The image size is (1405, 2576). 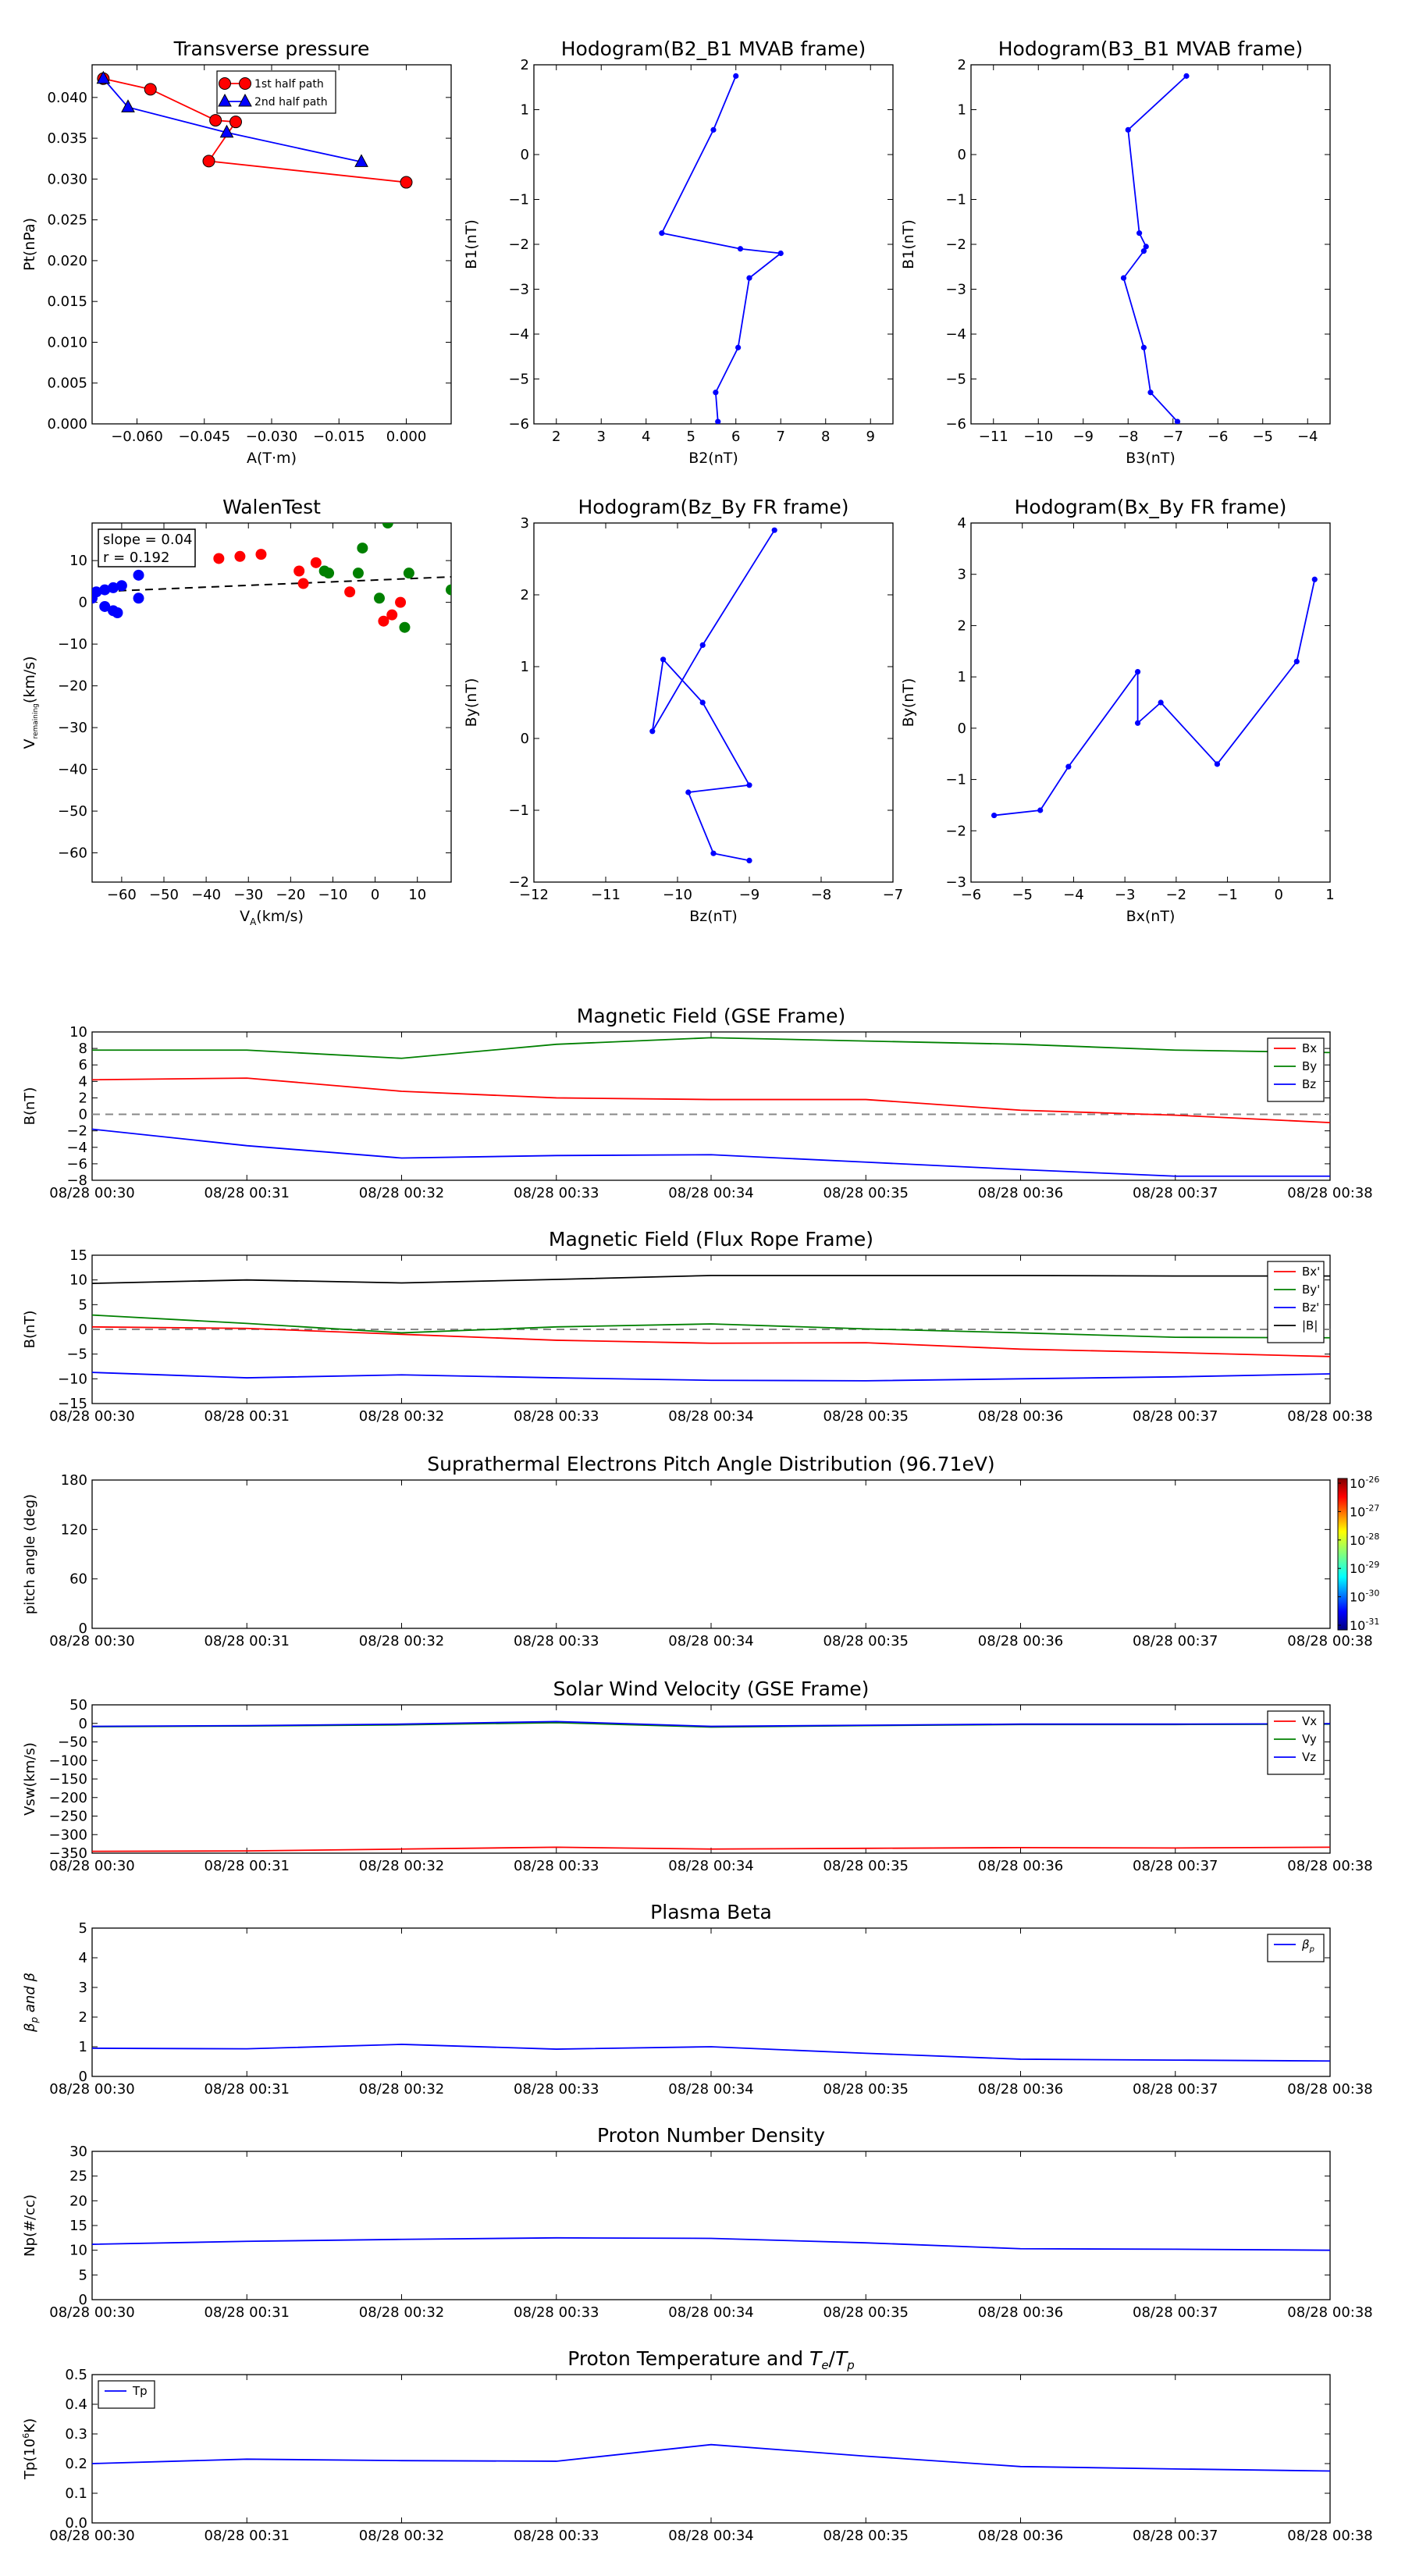 I want to click on y-tick-label: −60, so click(x=72, y=853).